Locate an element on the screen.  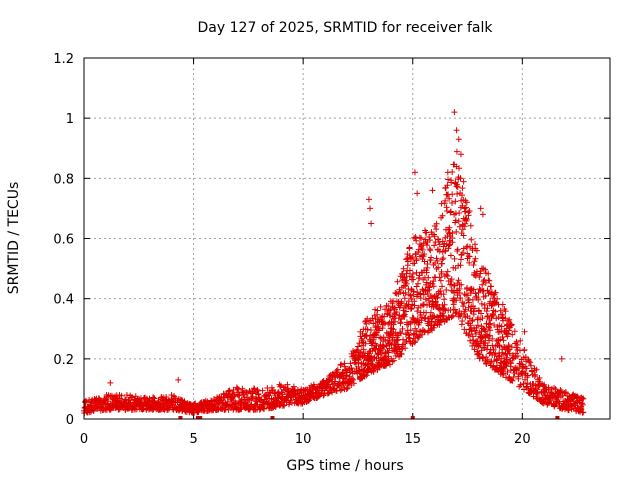
x-tick-label: 5 is located at coordinates (193, 439).